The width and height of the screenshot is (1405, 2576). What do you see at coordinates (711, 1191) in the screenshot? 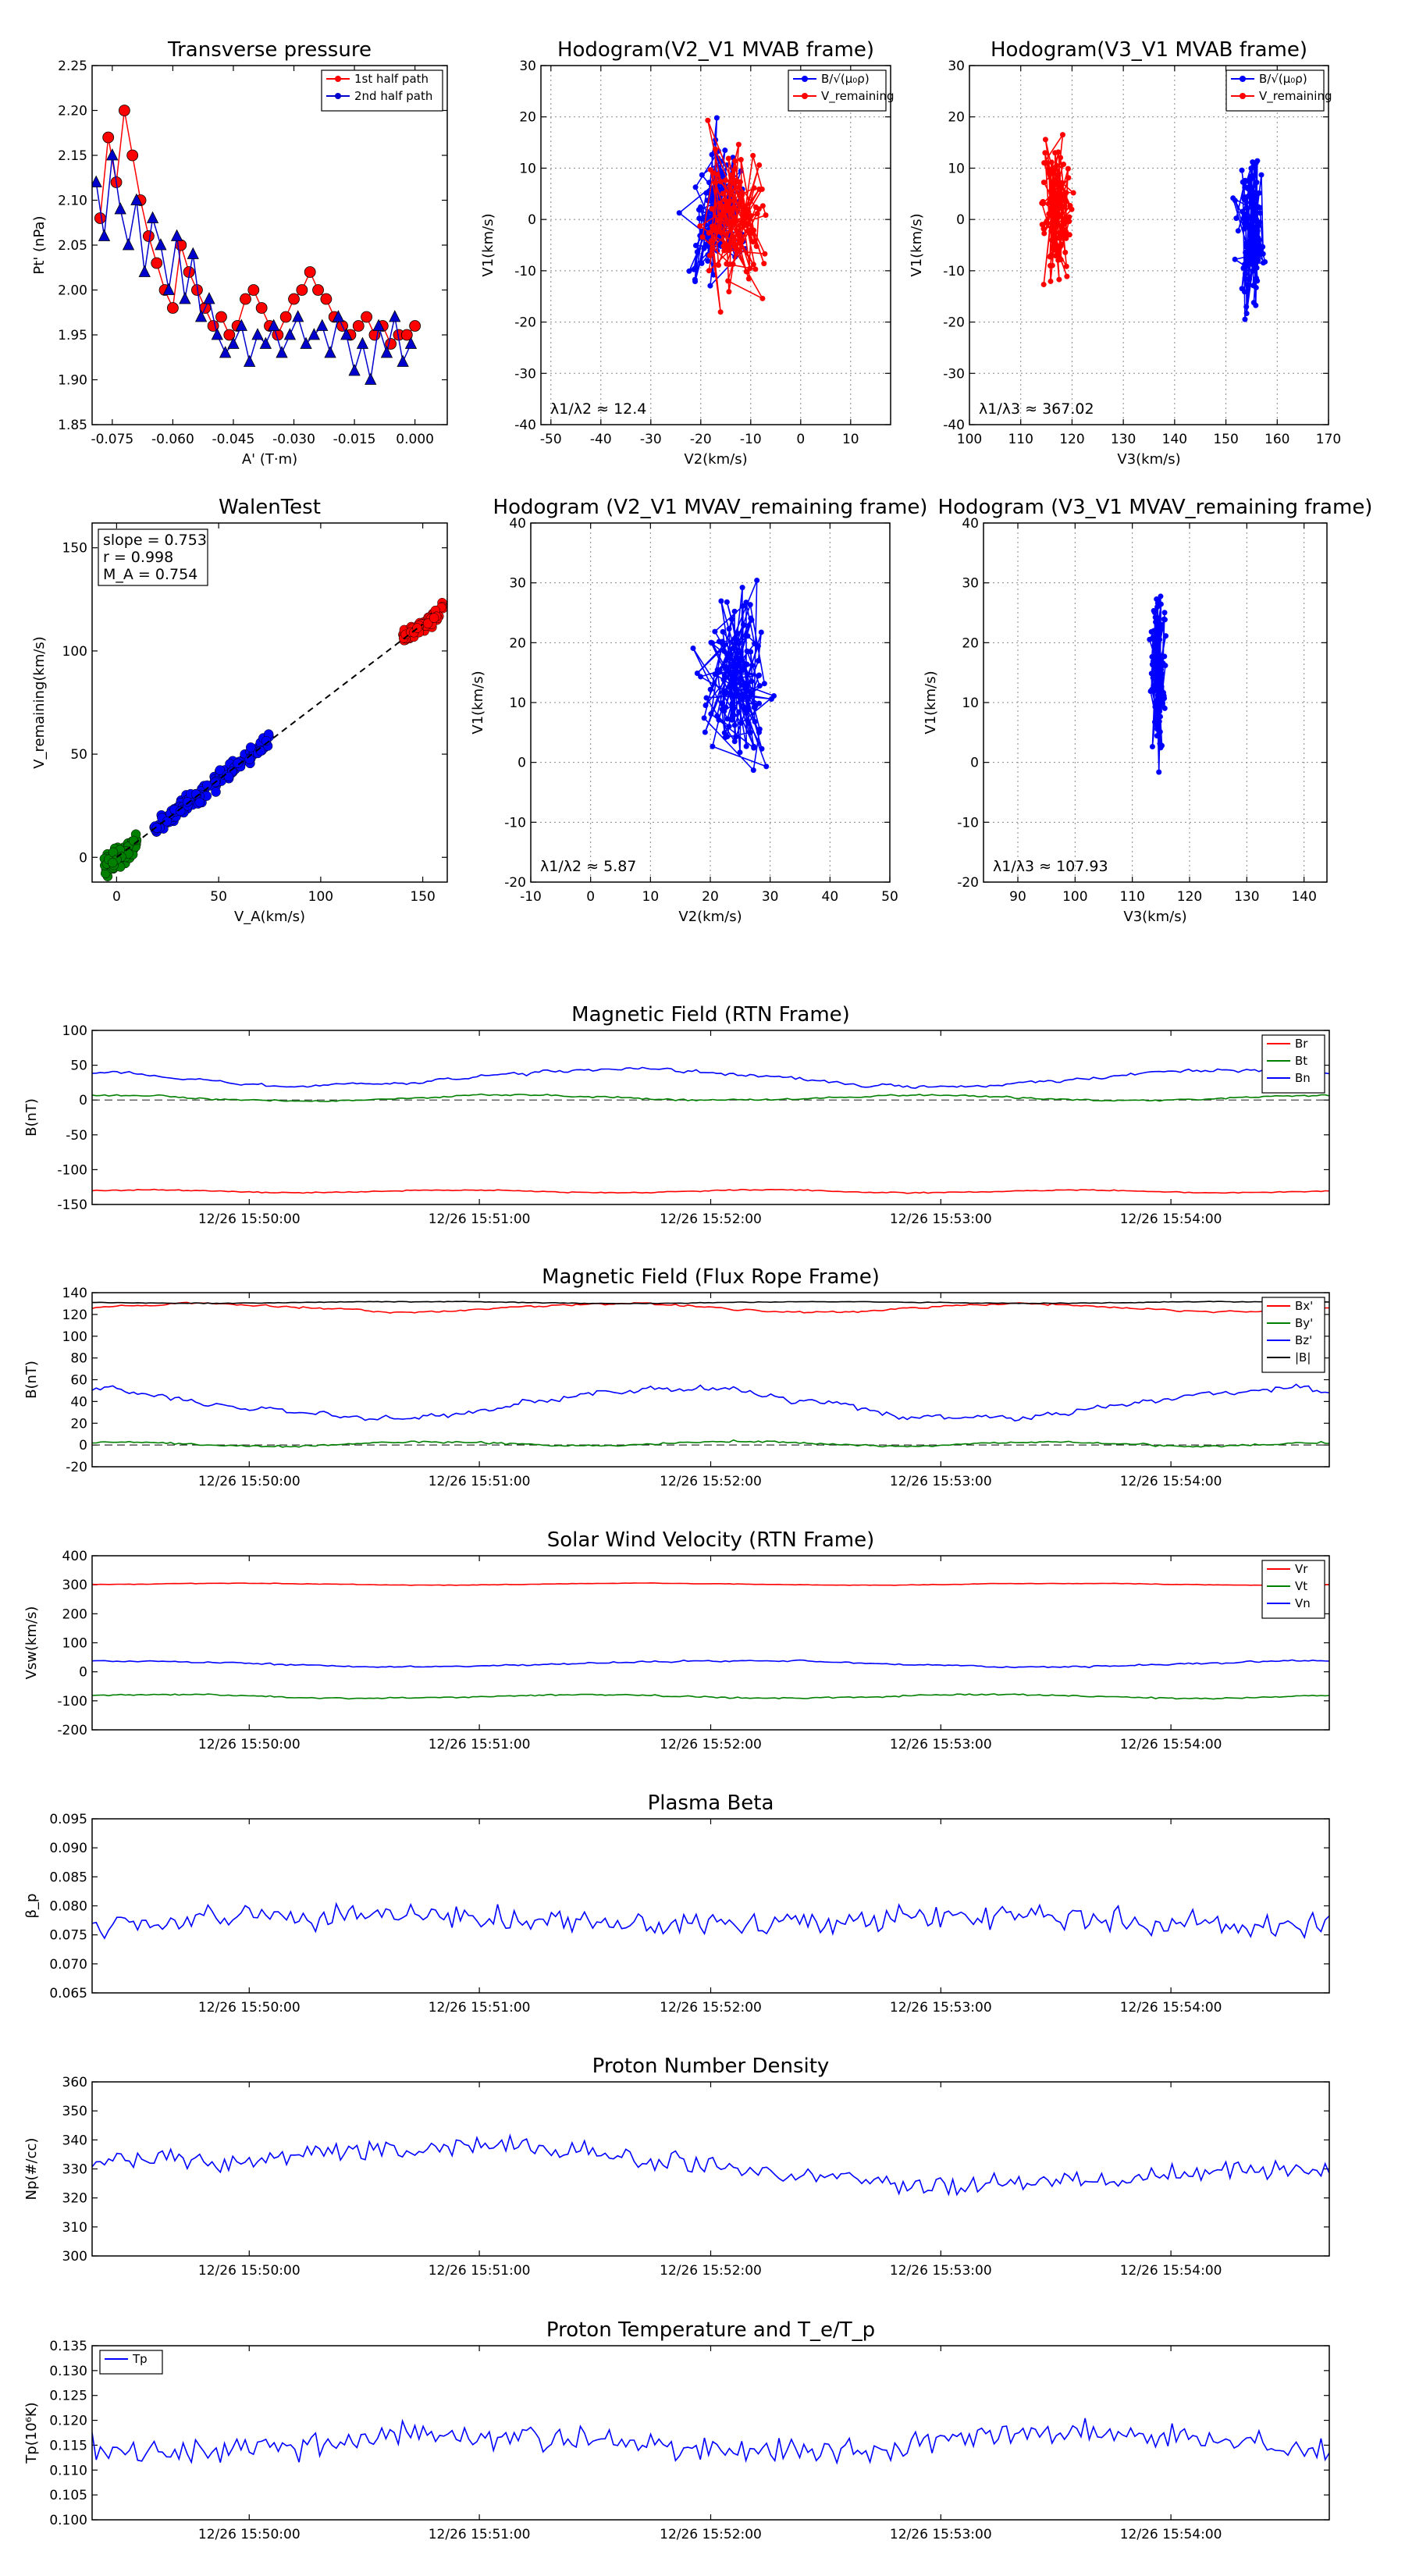
I see `series-br-line` at bounding box center [711, 1191].